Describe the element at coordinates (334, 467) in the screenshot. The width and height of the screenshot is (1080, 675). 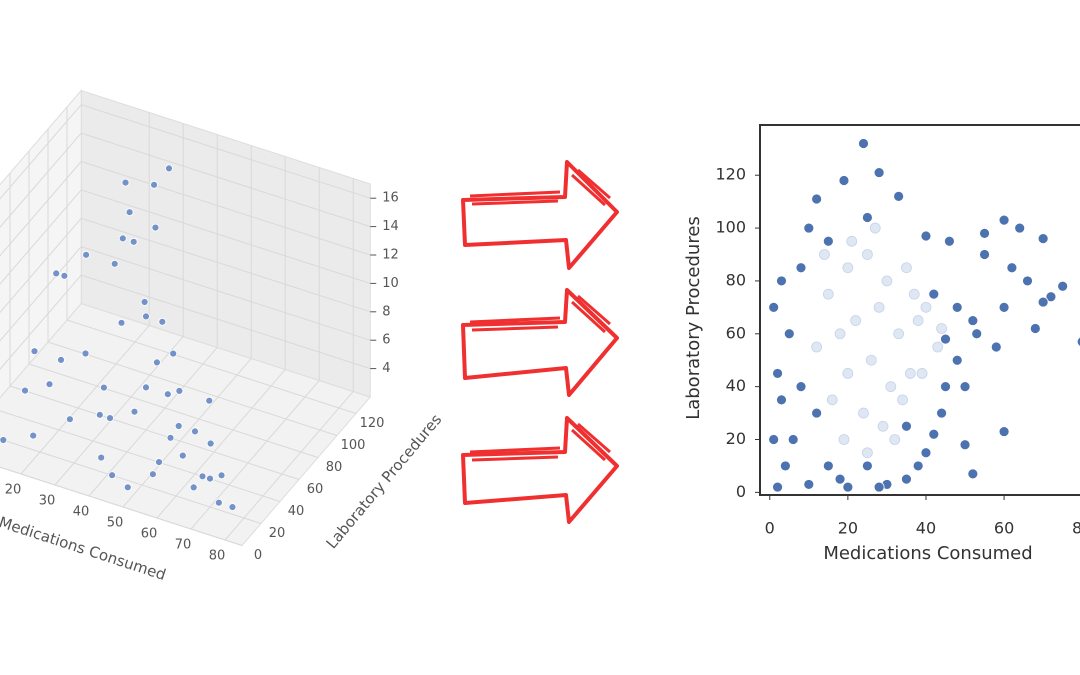
I see `y-tick-label: 80` at that location.